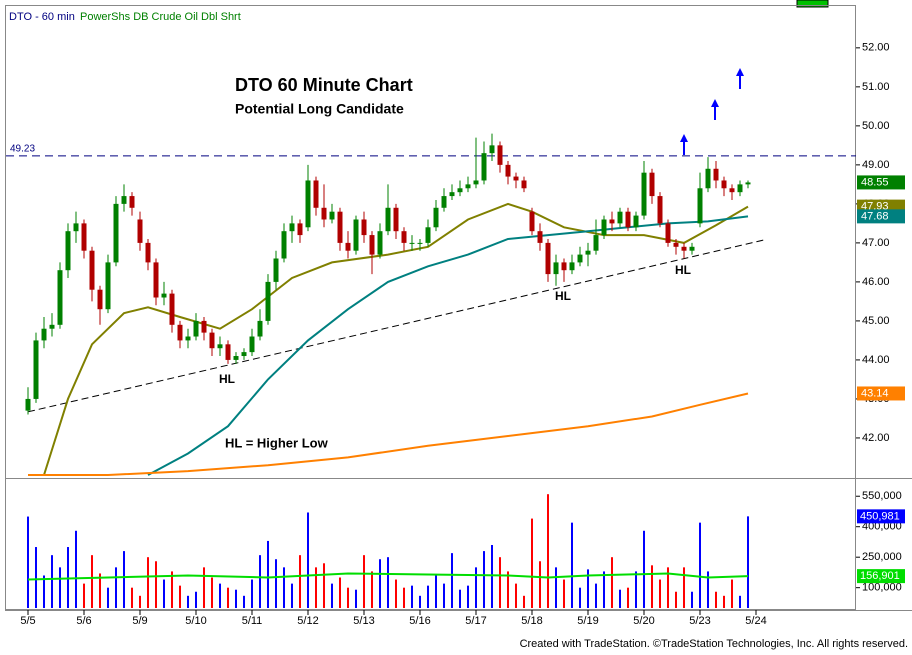 Image resolution: width=912 pixels, height=655 pixels. What do you see at coordinates (363, 621) in the screenshot?
I see `x-tick-label: 5/13` at bounding box center [363, 621].